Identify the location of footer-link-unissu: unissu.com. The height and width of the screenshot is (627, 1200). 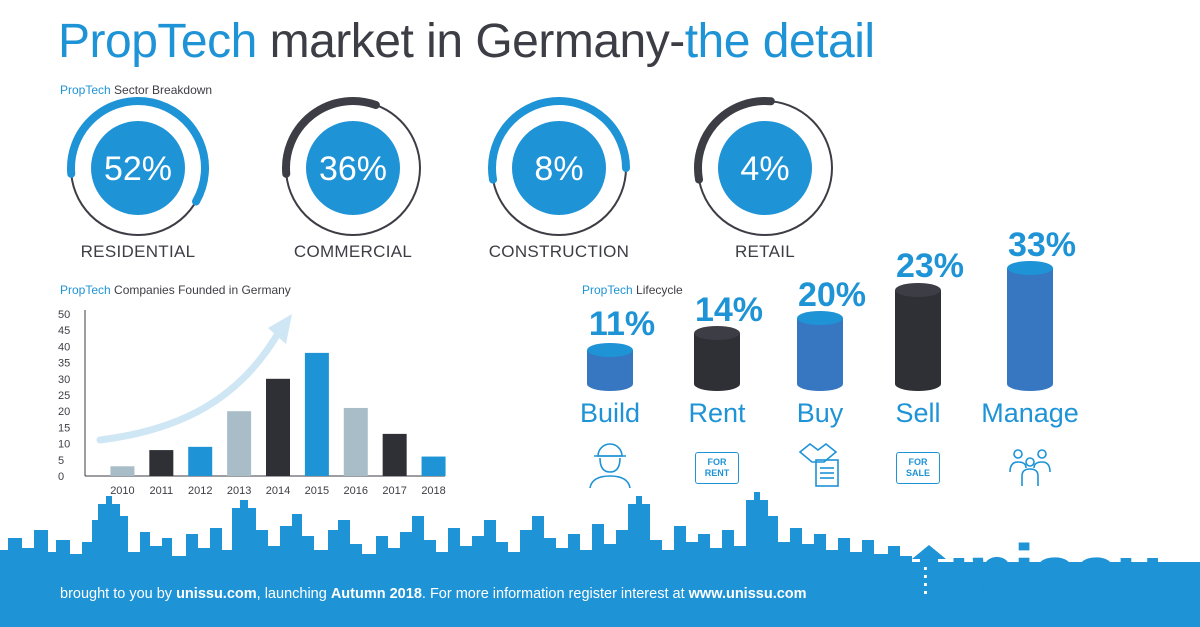
(216, 594).